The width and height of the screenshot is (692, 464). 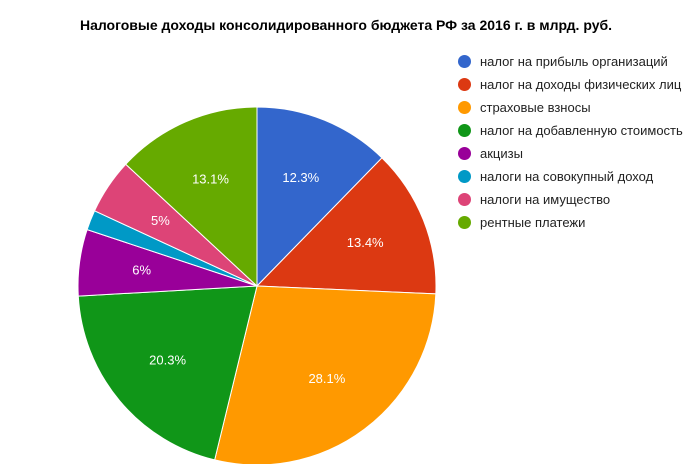 What do you see at coordinates (545, 199) in the screenshot?
I see `legend-label: налоги на имущество` at bounding box center [545, 199].